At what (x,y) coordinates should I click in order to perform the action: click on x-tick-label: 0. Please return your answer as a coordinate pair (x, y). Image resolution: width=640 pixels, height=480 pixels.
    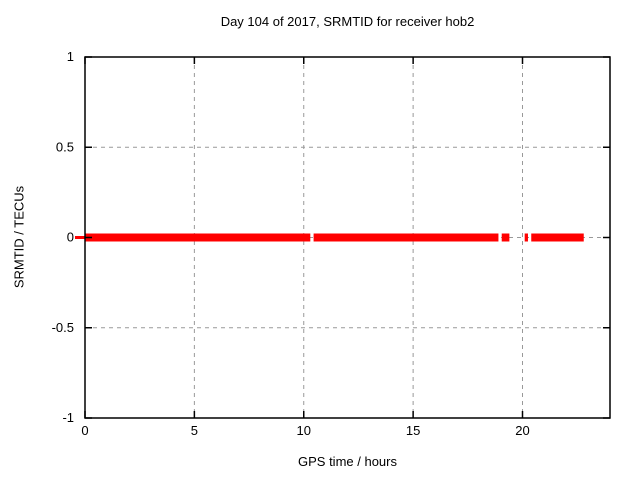
    Looking at the image, I should click on (84, 430).